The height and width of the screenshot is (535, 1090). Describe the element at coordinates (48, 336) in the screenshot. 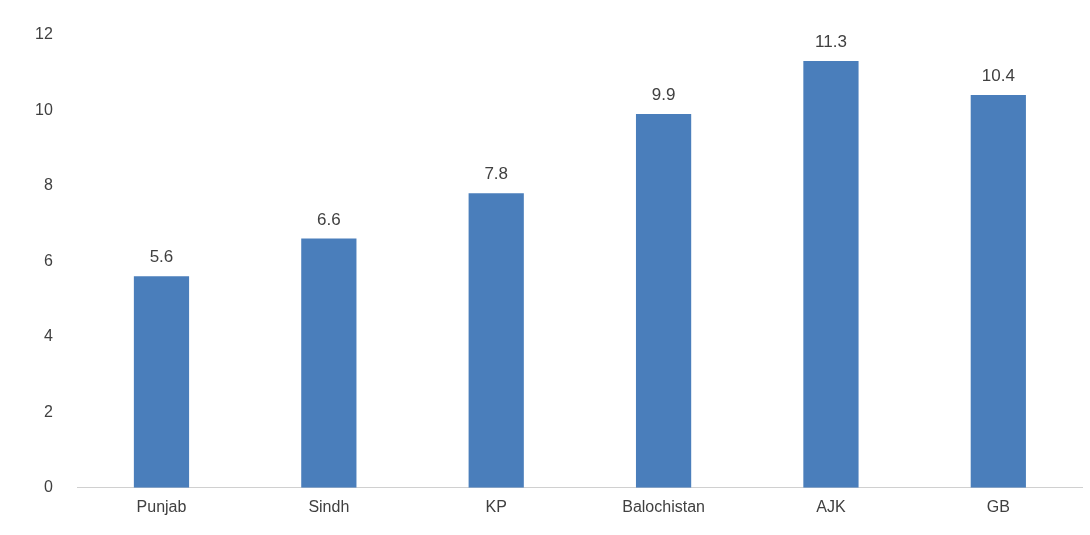

I see `y-tick-label: 4` at that location.